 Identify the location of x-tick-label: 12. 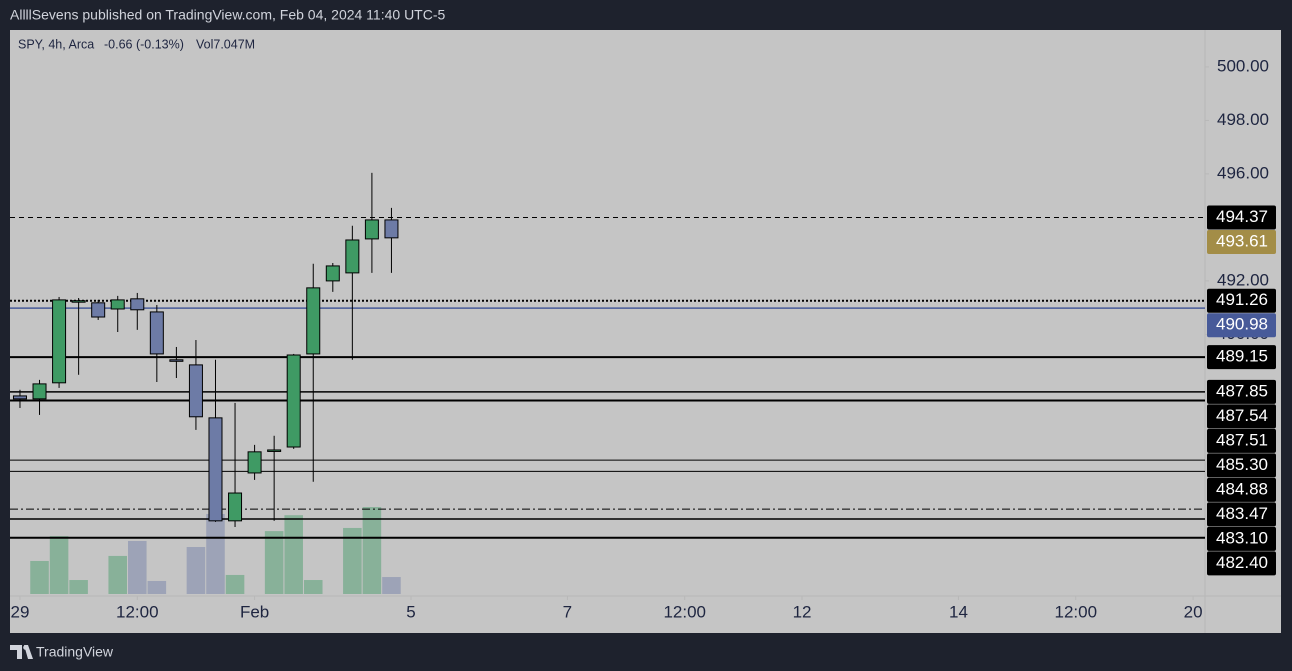
(802, 611).